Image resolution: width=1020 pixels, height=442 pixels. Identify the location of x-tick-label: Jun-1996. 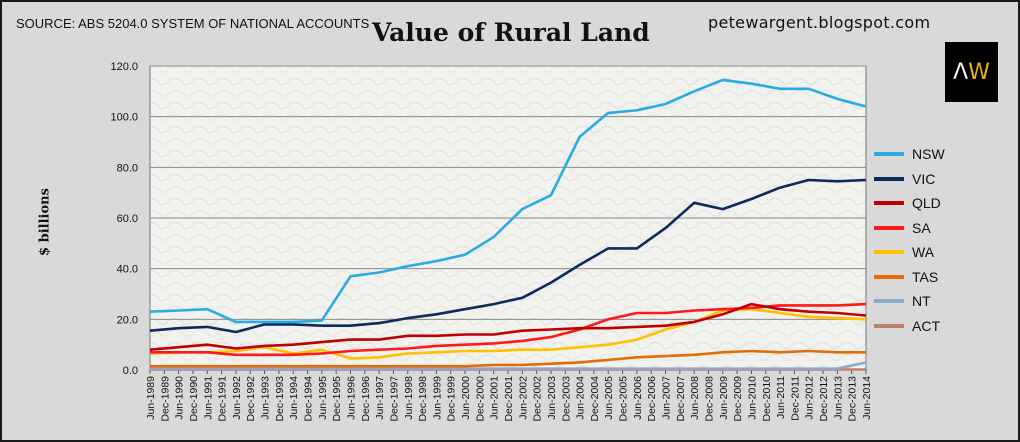
(351, 398).